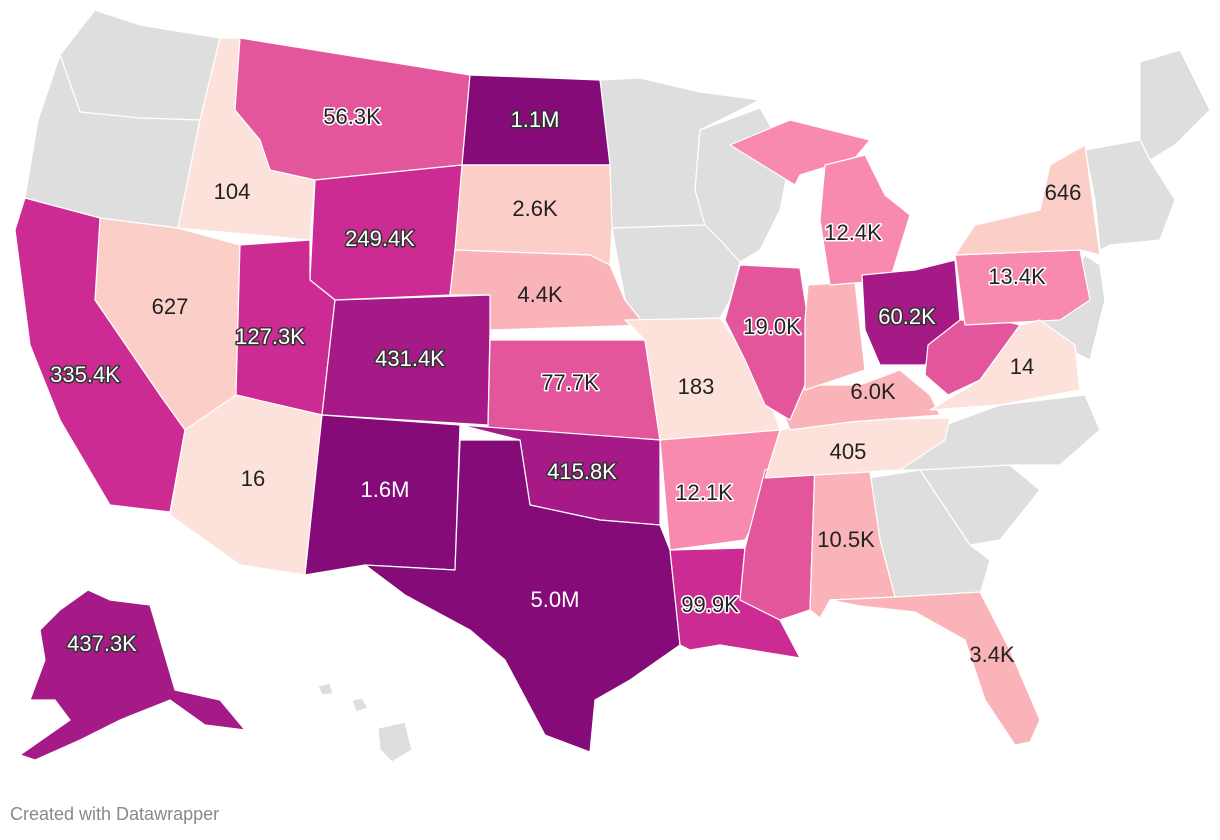 The image size is (1220, 840). I want to click on label-ks: 77.7K, so click(570, 382).